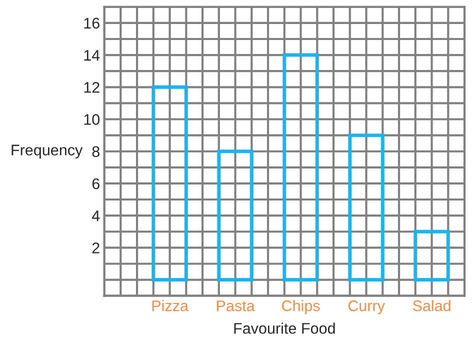 The width and height of the screenshot is (474, 344). What do you see at coordinates (96, 152) in the screenshot?
I see `y-tick-label: 8` at bounding box center [96, 152].